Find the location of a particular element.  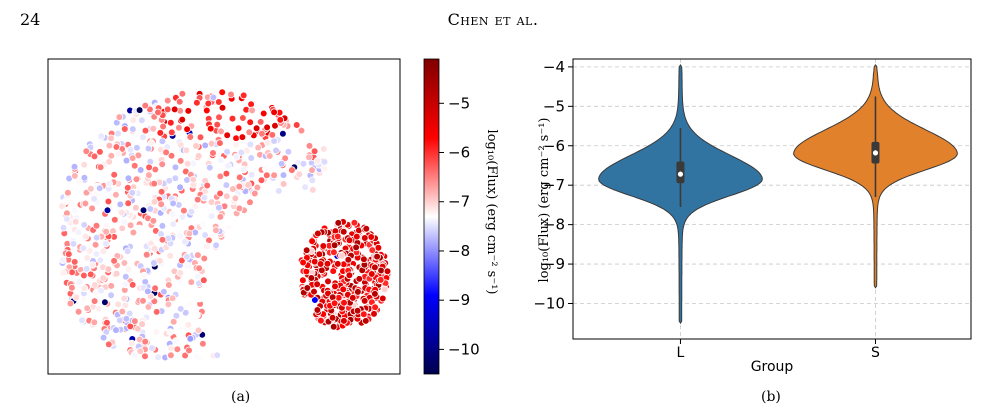

colorbar-label: log₁₀(Flux) (erg cm⁻² s⁻¹) is located at coordinates (491, 212).